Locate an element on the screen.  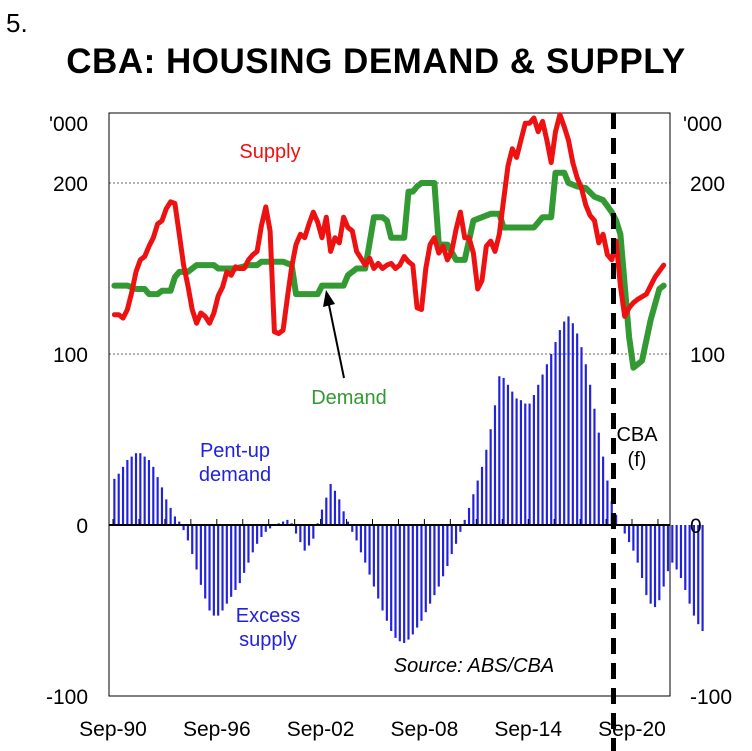
x-tick-label: Sep-14 is located at coordinates (528, 729).